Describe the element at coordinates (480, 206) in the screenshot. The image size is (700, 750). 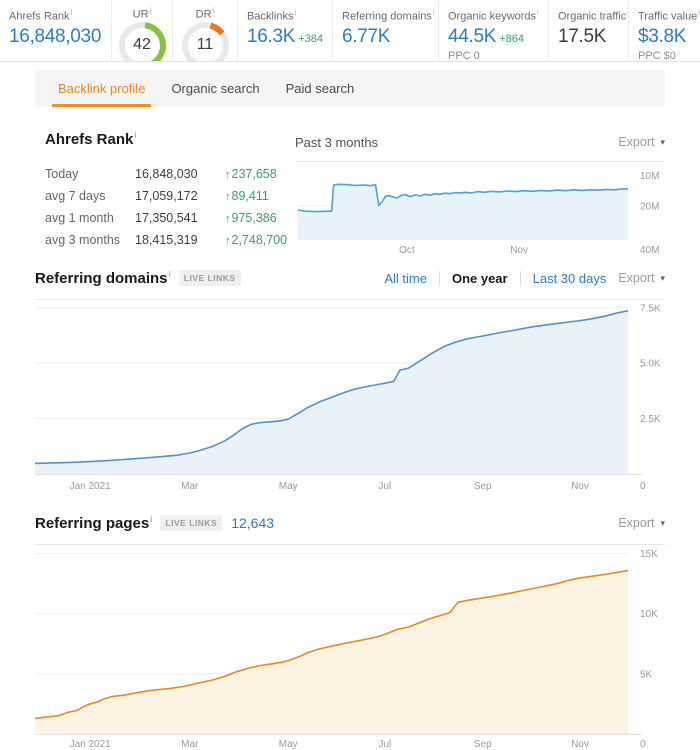
I see `ahrefs-rank-chart: 10M 20M 40M Oct Nov` at that location.